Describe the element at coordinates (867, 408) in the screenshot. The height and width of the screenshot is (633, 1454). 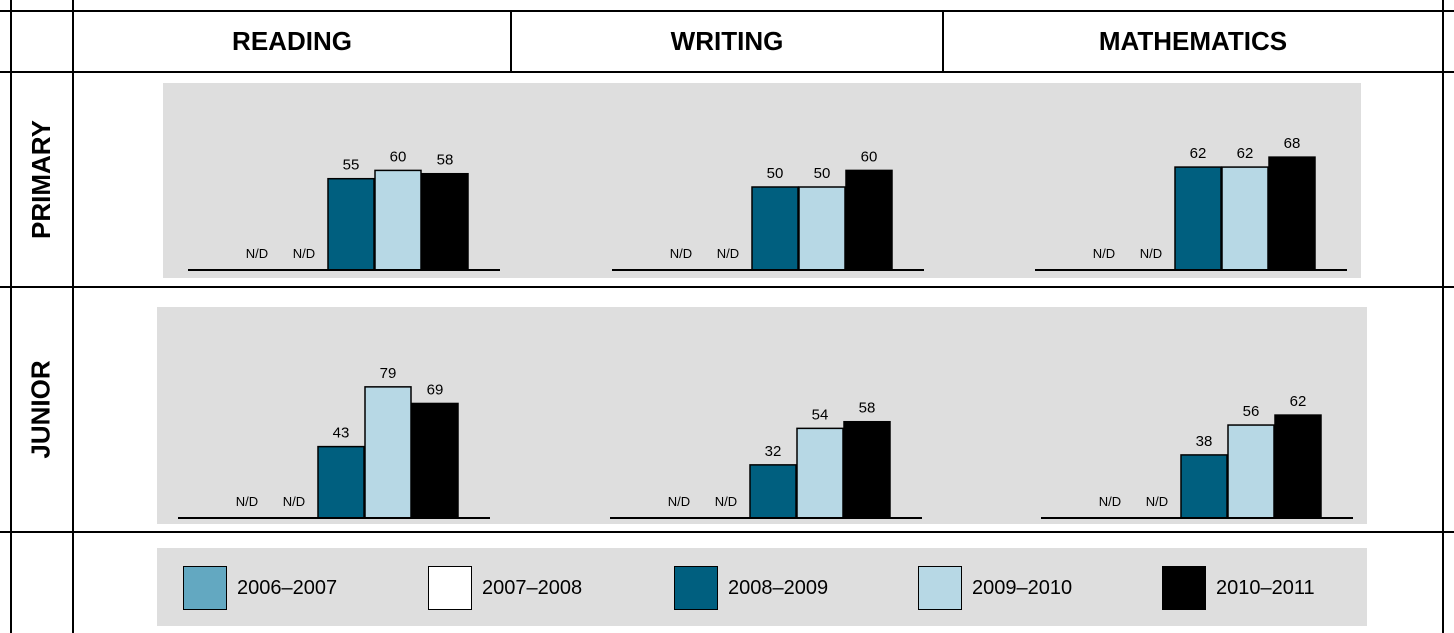
I see `junior-writing-value-label-4: 58` at that location.